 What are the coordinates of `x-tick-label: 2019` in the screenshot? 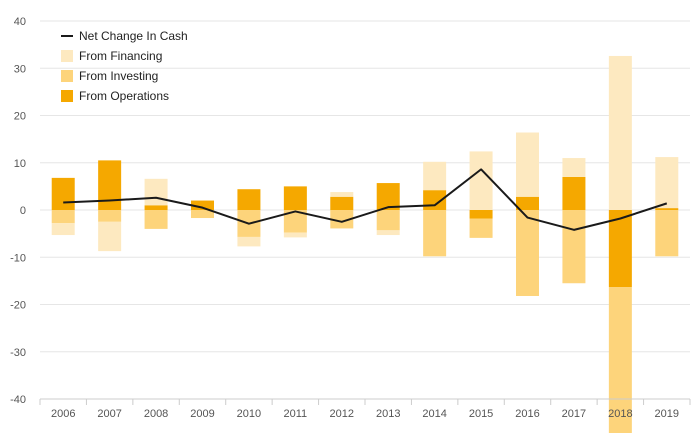 It's located at (667, 414).